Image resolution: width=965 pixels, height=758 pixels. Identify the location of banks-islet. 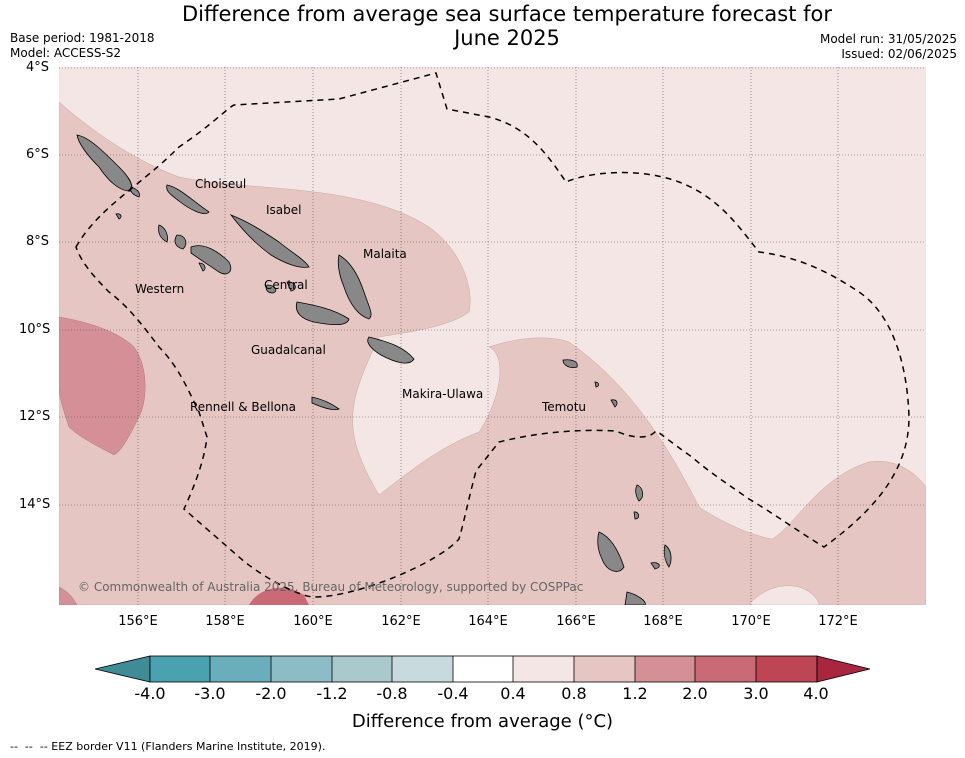
(636, 515).